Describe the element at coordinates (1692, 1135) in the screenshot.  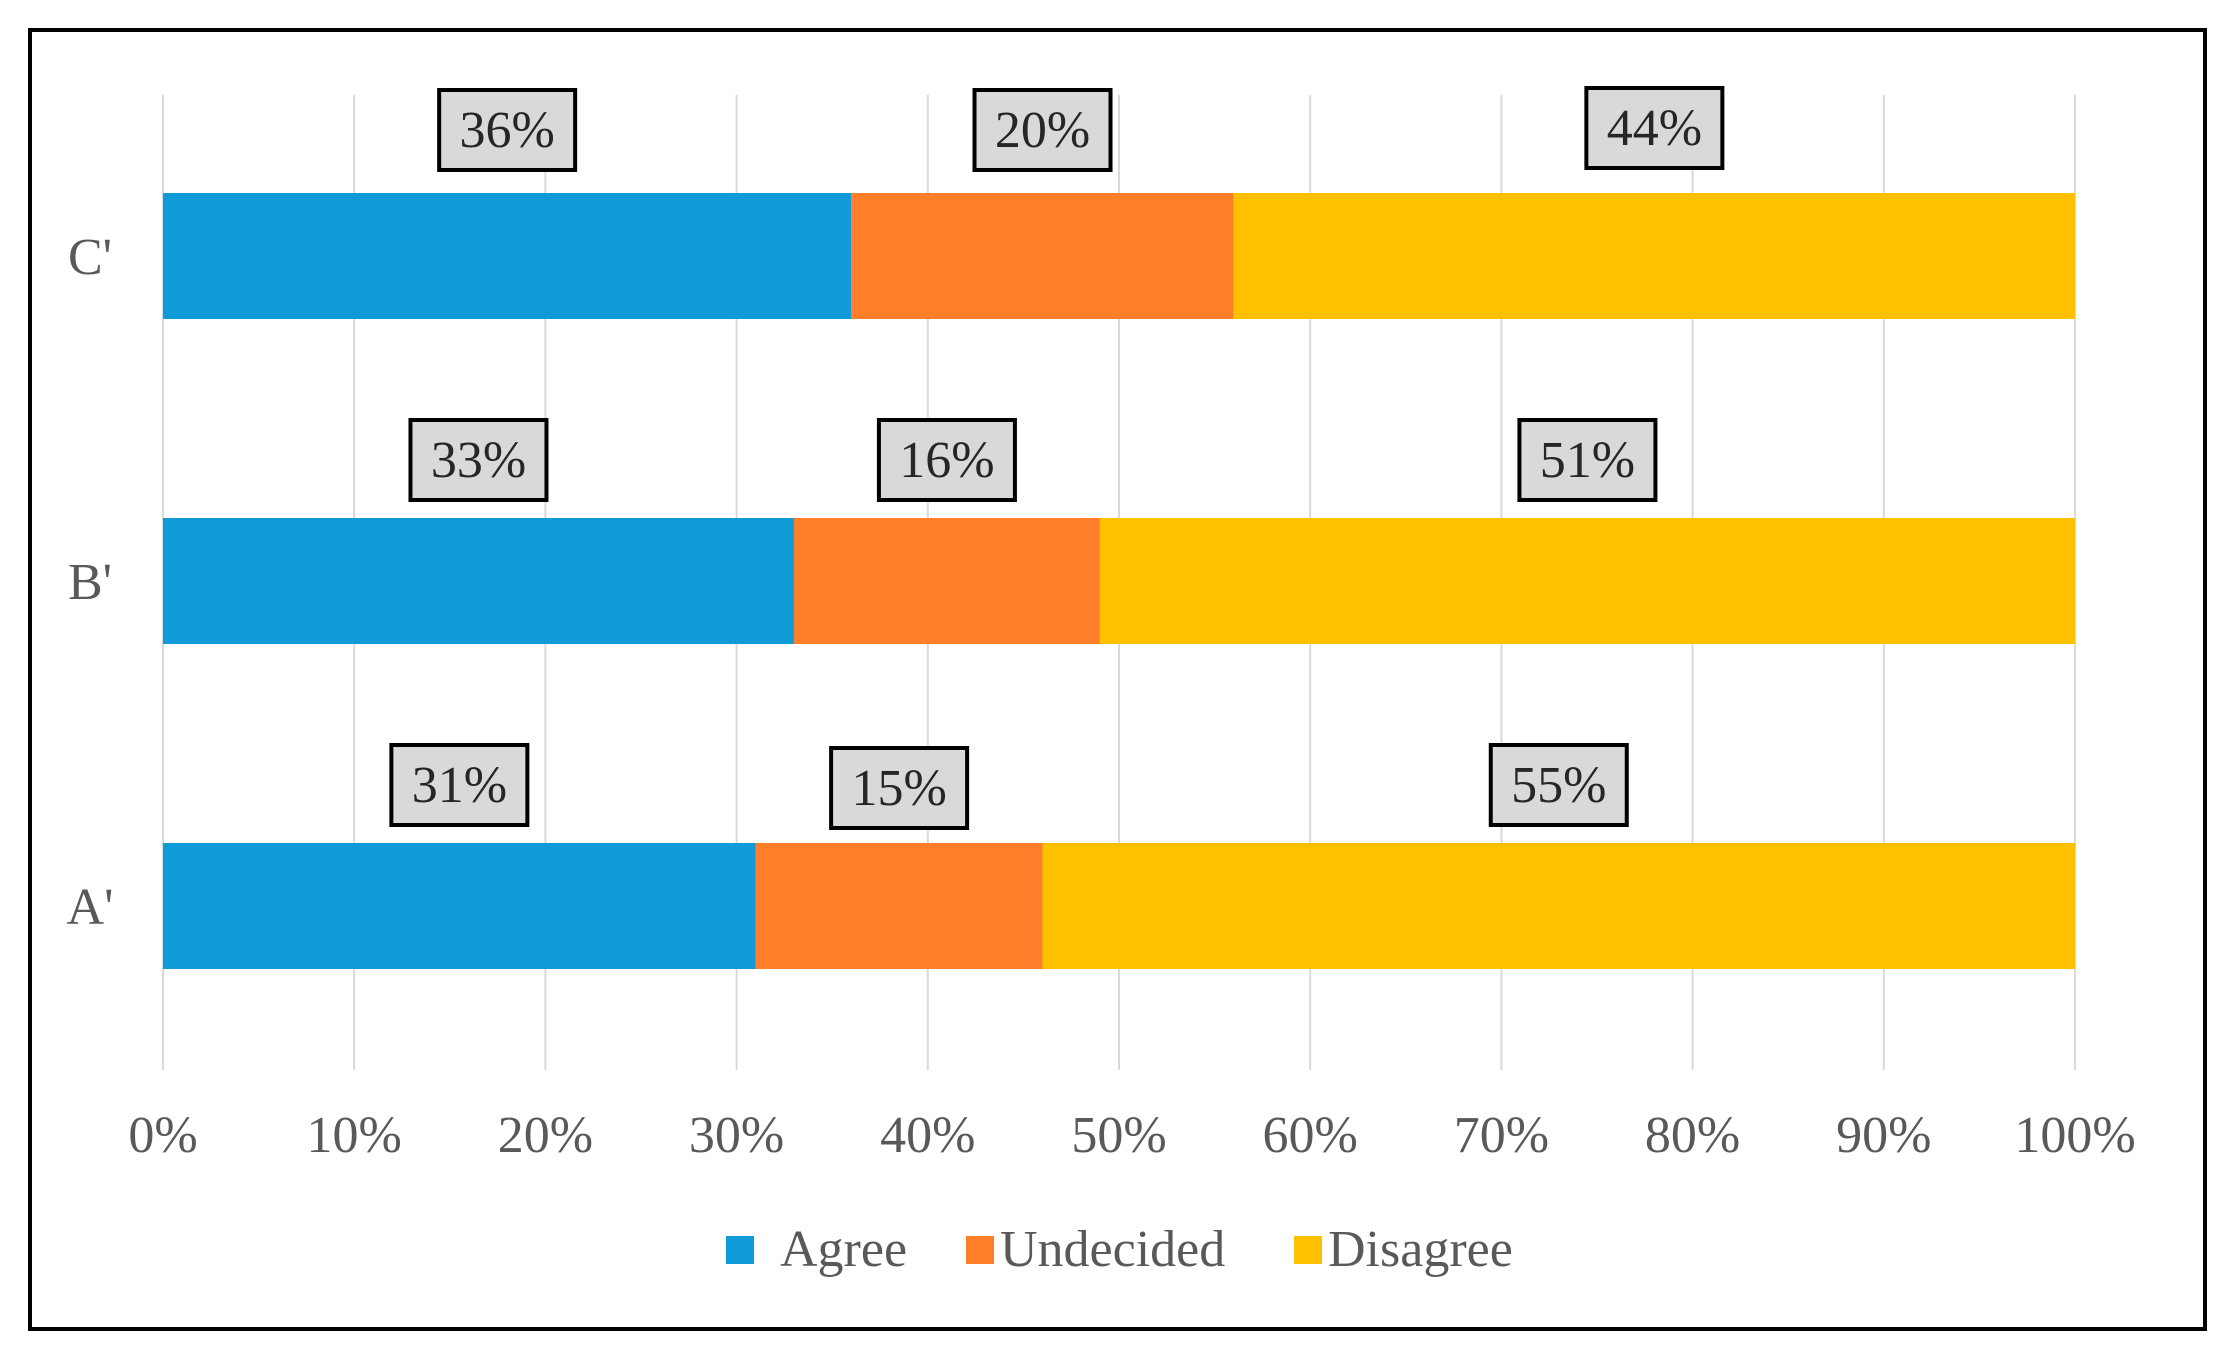
I see `x-tick-label: 80%` at that location.